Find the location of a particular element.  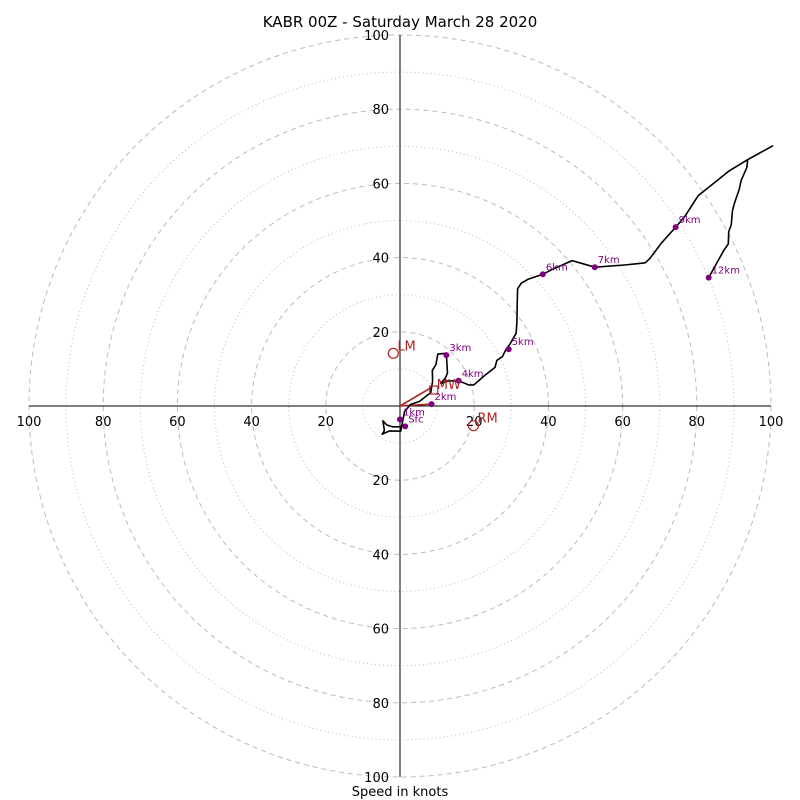

height-marker-9km is located at coordinates (675, 227).